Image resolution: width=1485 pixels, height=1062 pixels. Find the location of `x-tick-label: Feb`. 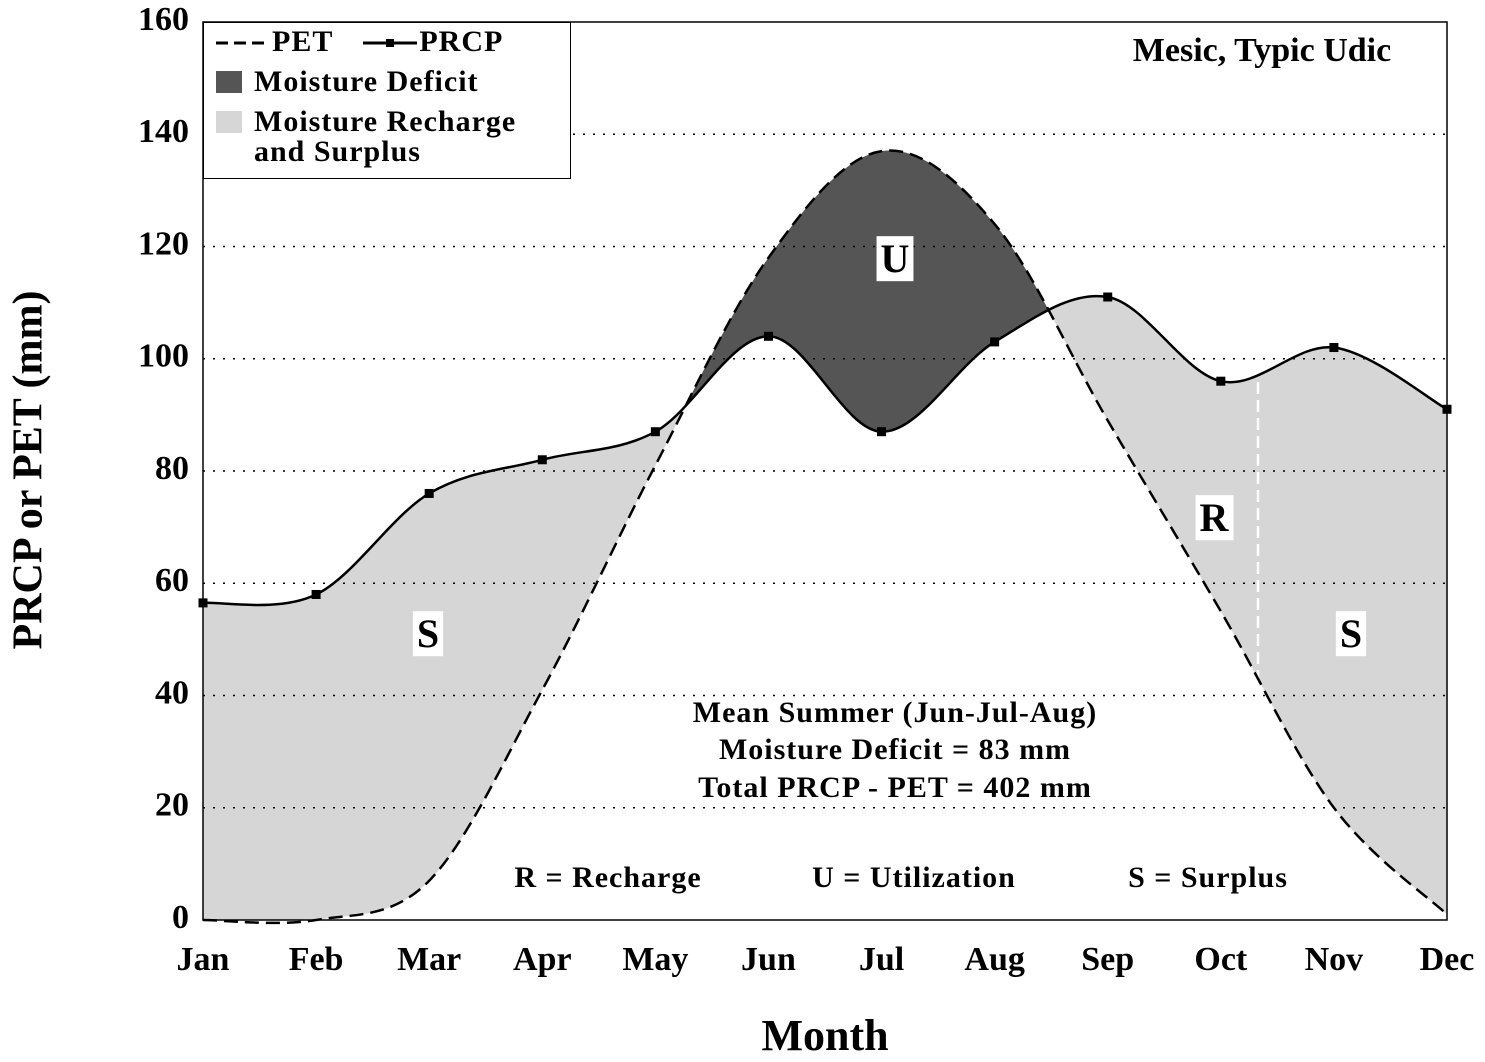

x-tick-label: Feb is located at coordinates (316, 959).